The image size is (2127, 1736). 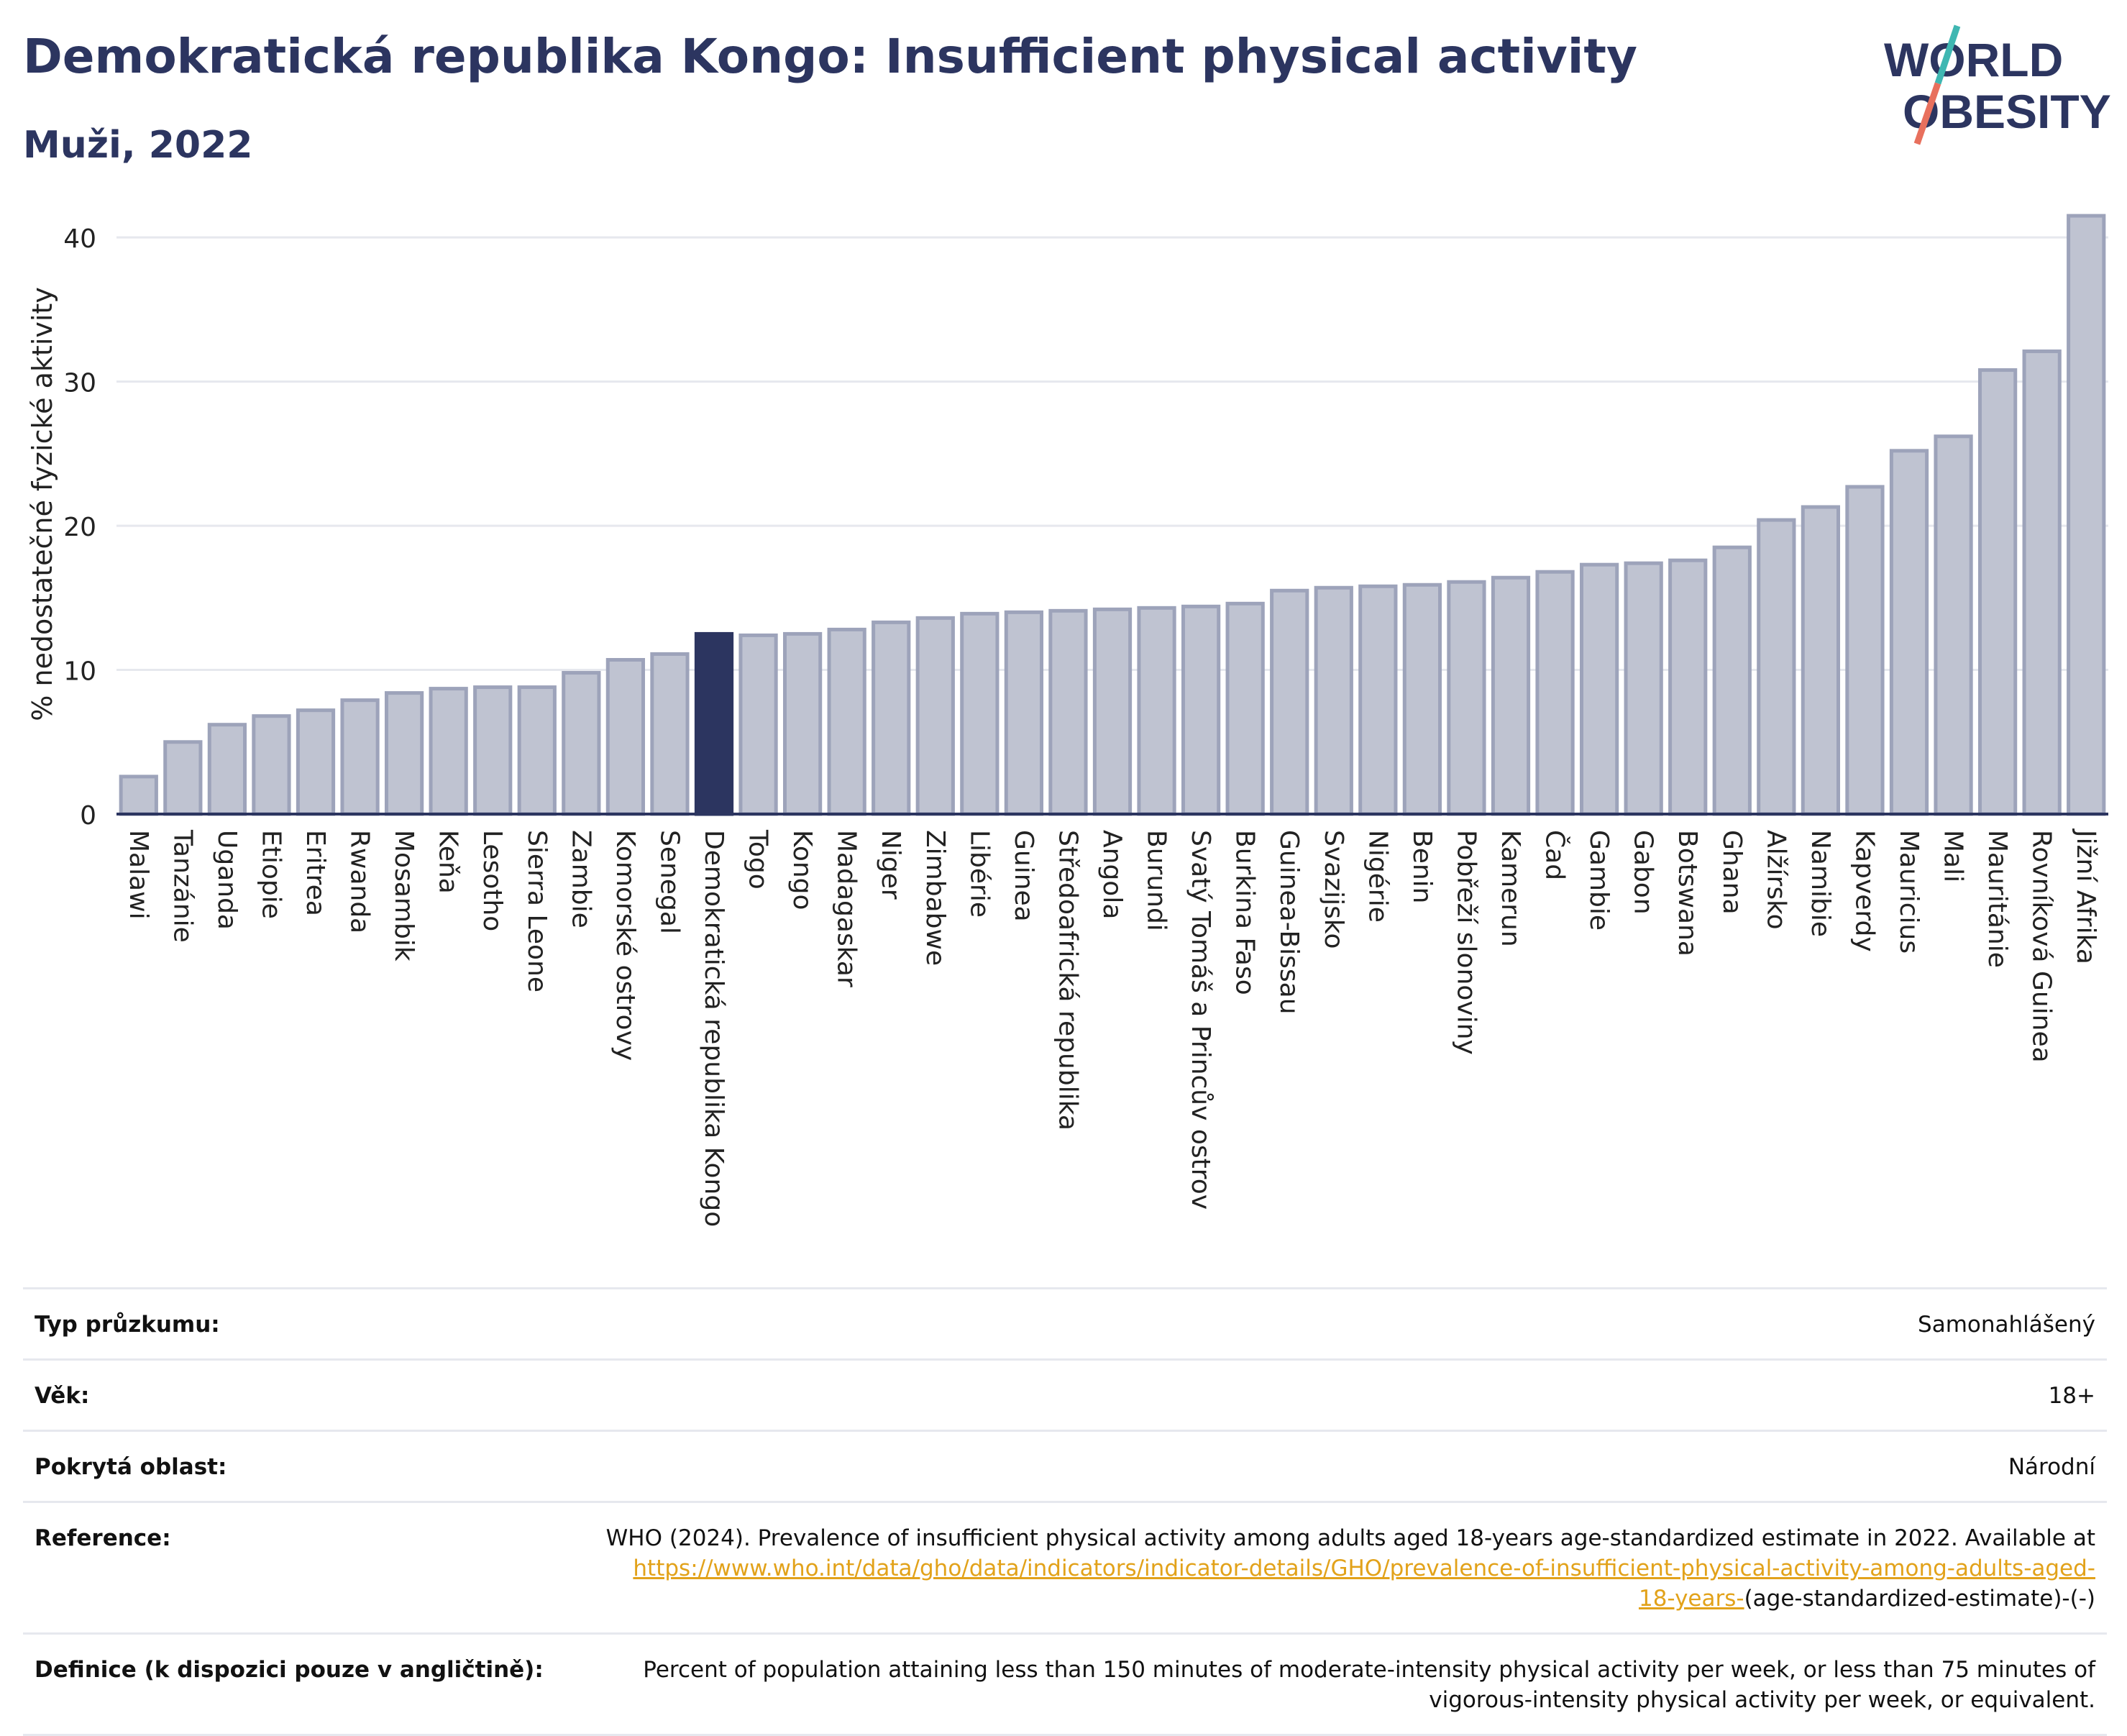 I want to click on x-tick-label: Botswana, so click(x=1688, y=893).